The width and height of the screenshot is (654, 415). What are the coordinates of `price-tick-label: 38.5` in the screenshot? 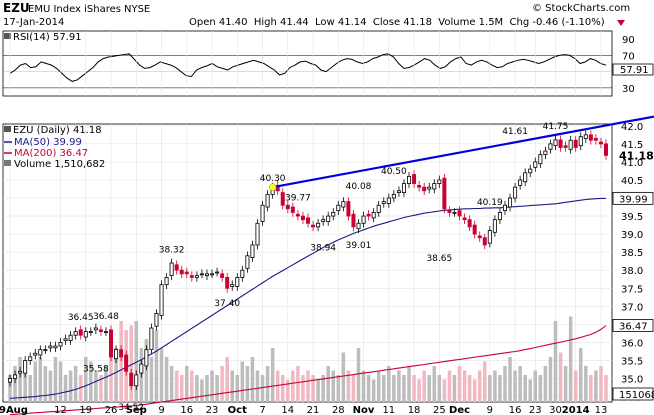 It's located at (632, 253).